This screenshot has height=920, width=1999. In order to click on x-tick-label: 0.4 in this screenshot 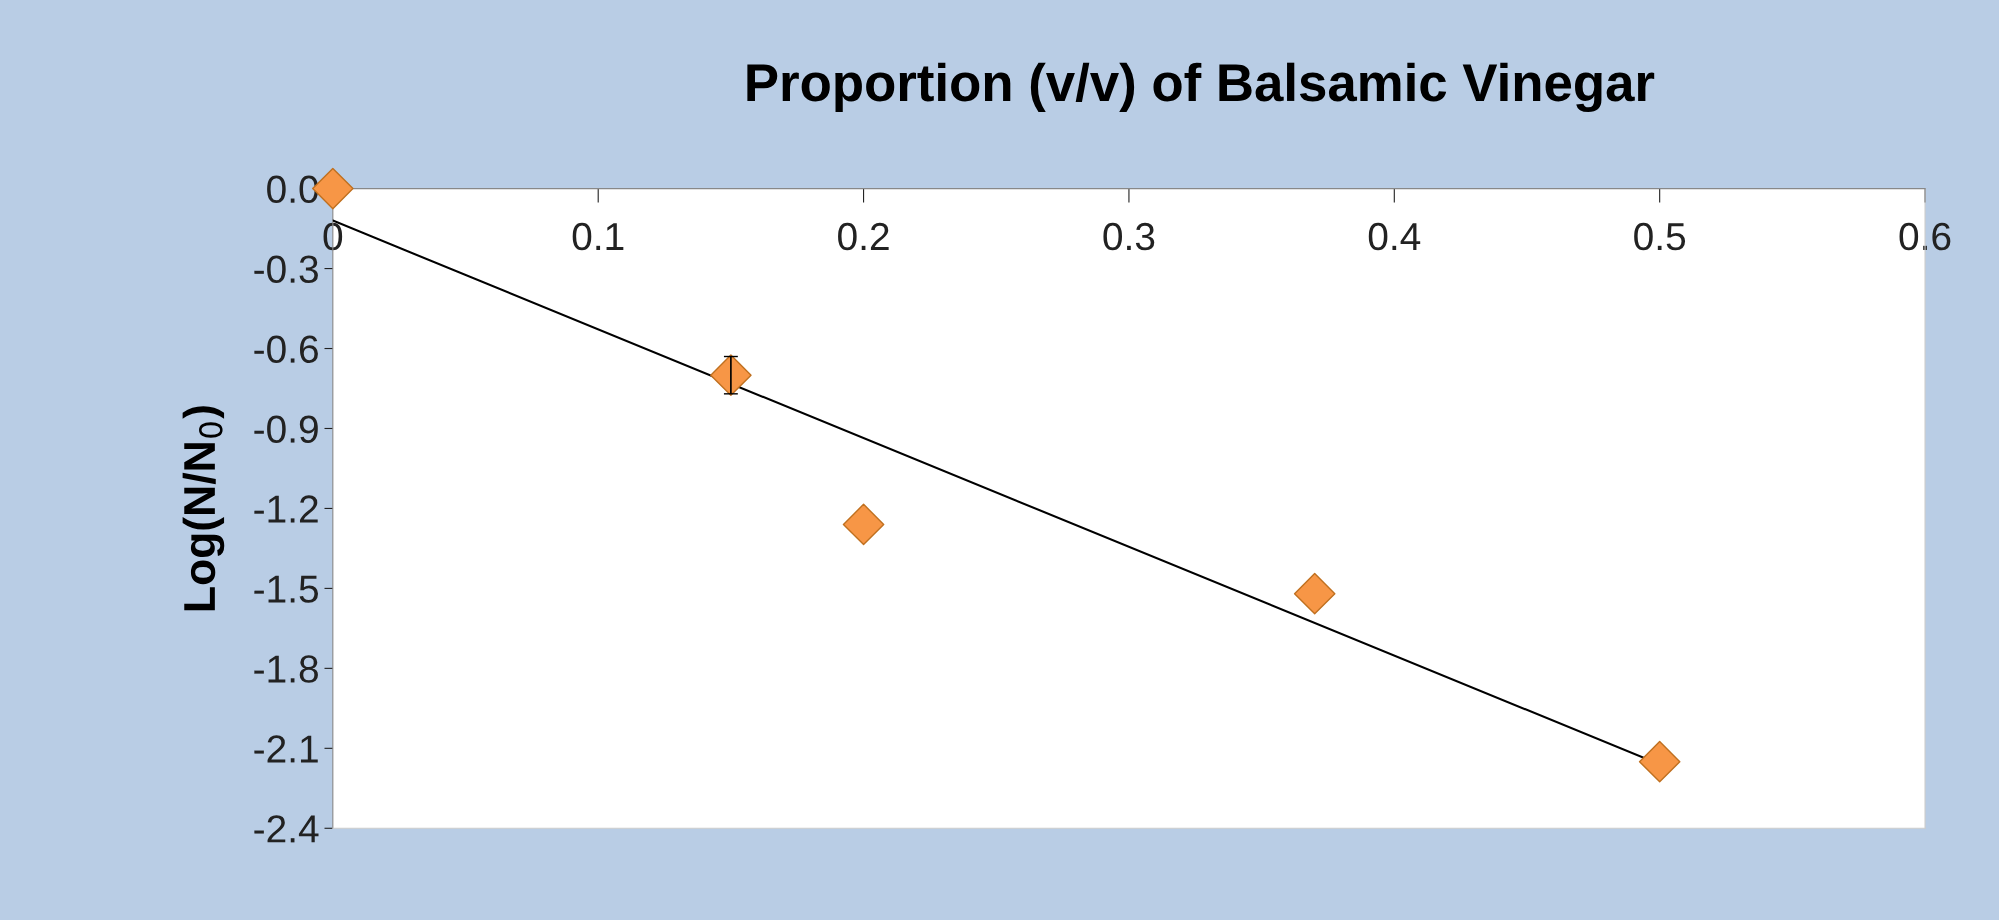, I will do `click(1394, 236)`.